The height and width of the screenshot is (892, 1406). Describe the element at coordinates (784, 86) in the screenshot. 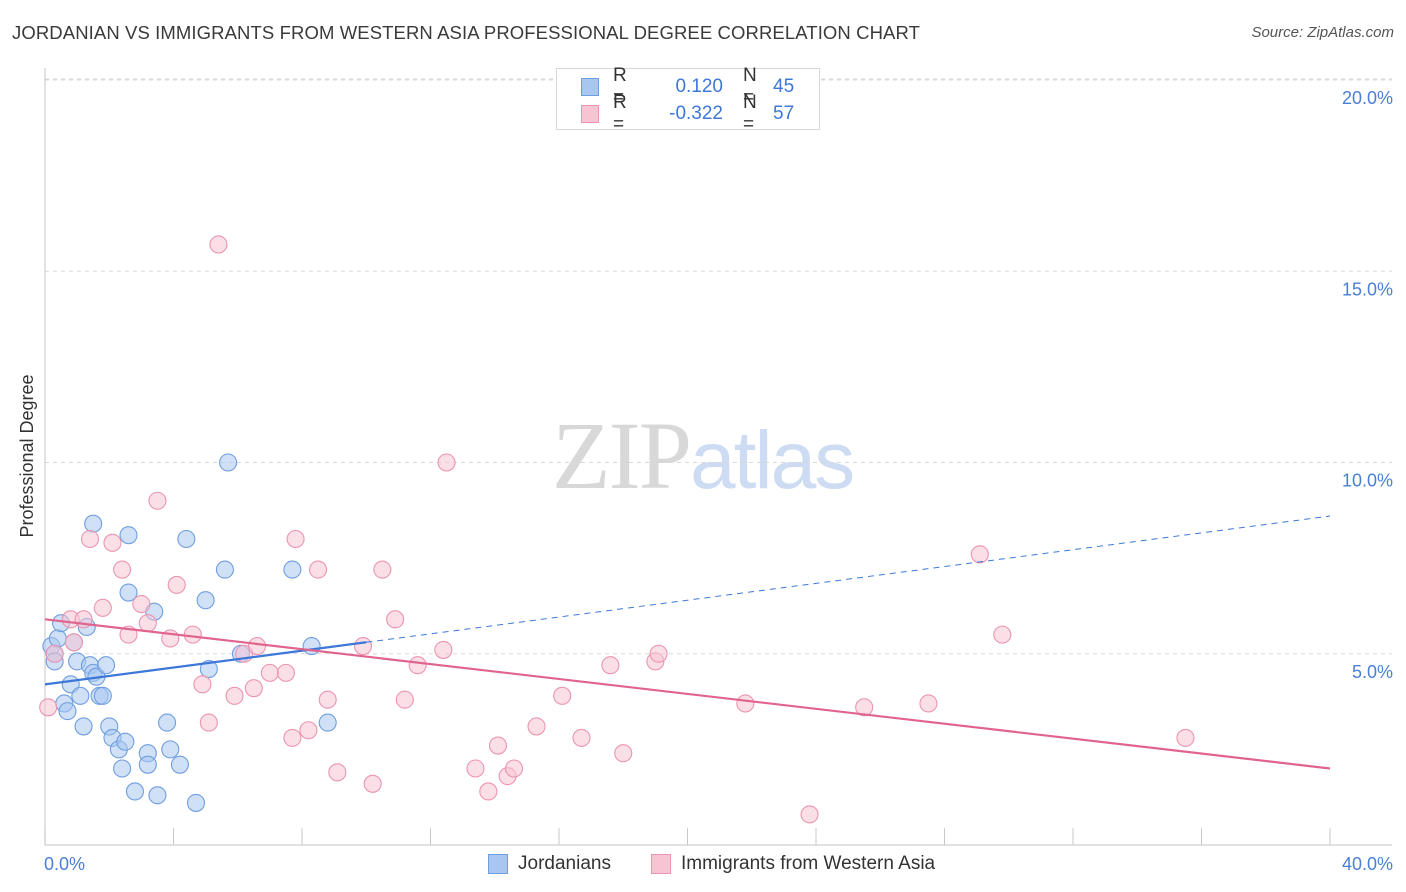

I see `legend-n-value: 45` at that location.